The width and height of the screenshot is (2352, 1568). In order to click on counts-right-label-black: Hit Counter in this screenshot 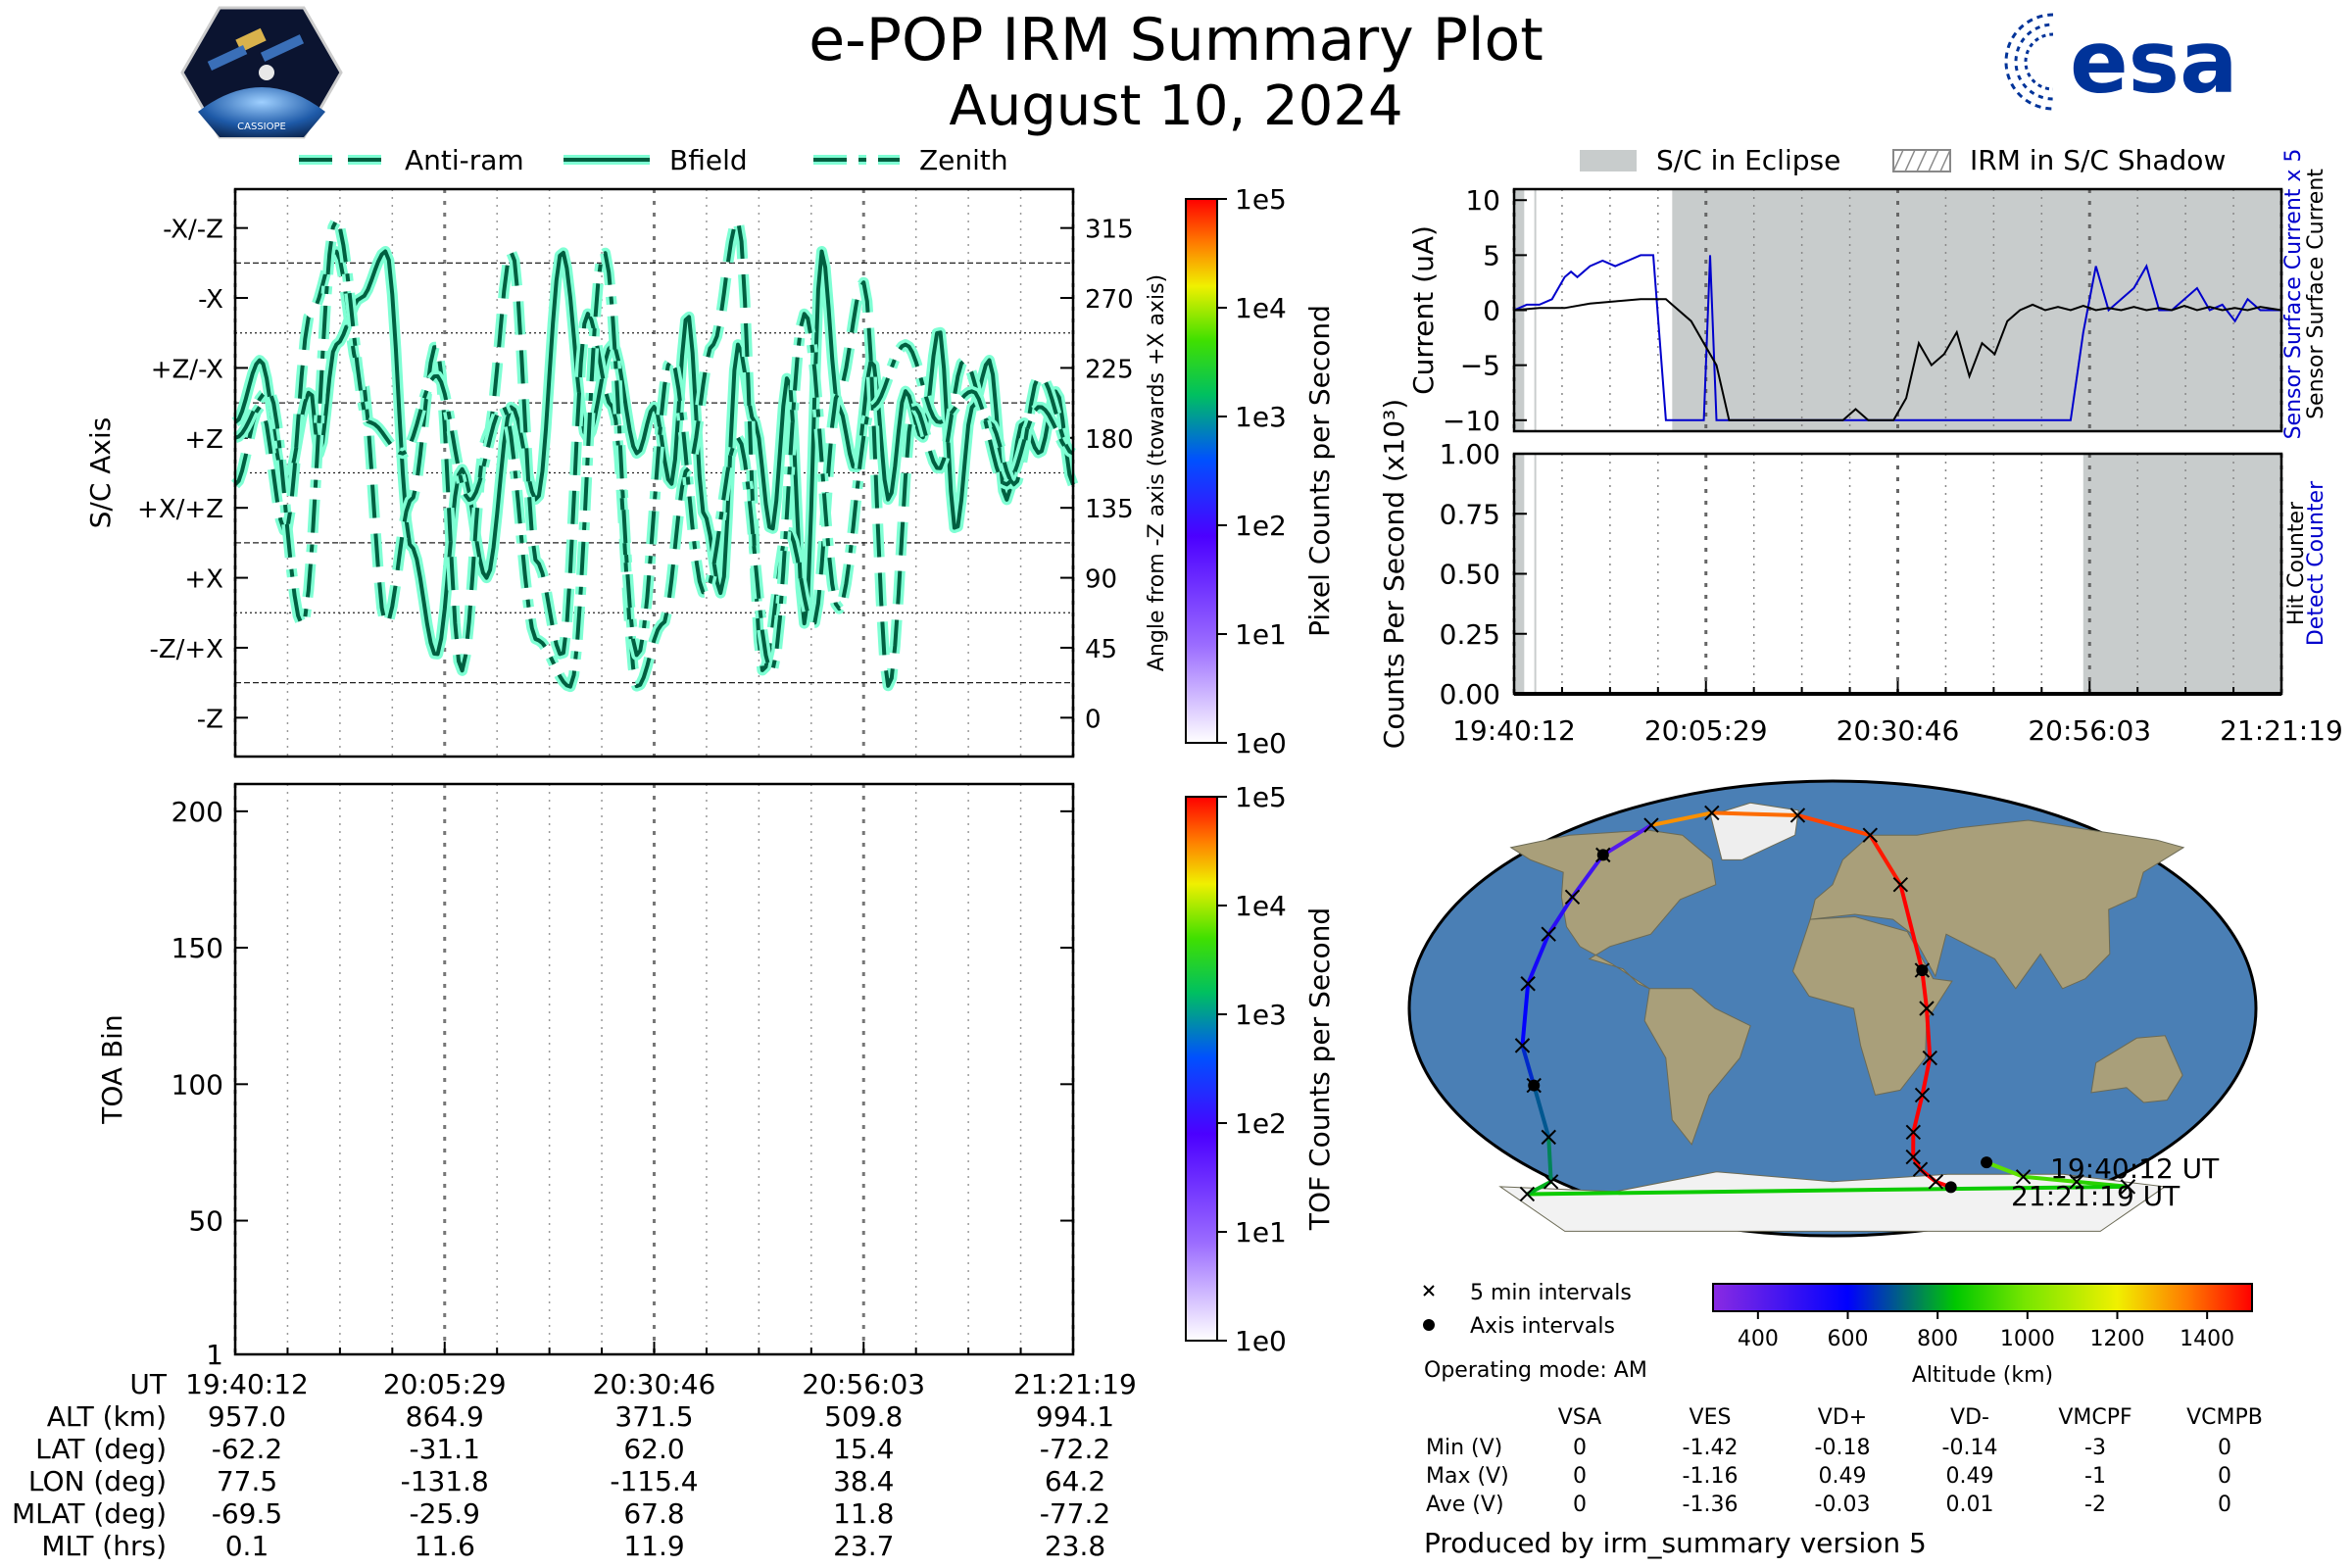, I will do `click(2296, 563)`.